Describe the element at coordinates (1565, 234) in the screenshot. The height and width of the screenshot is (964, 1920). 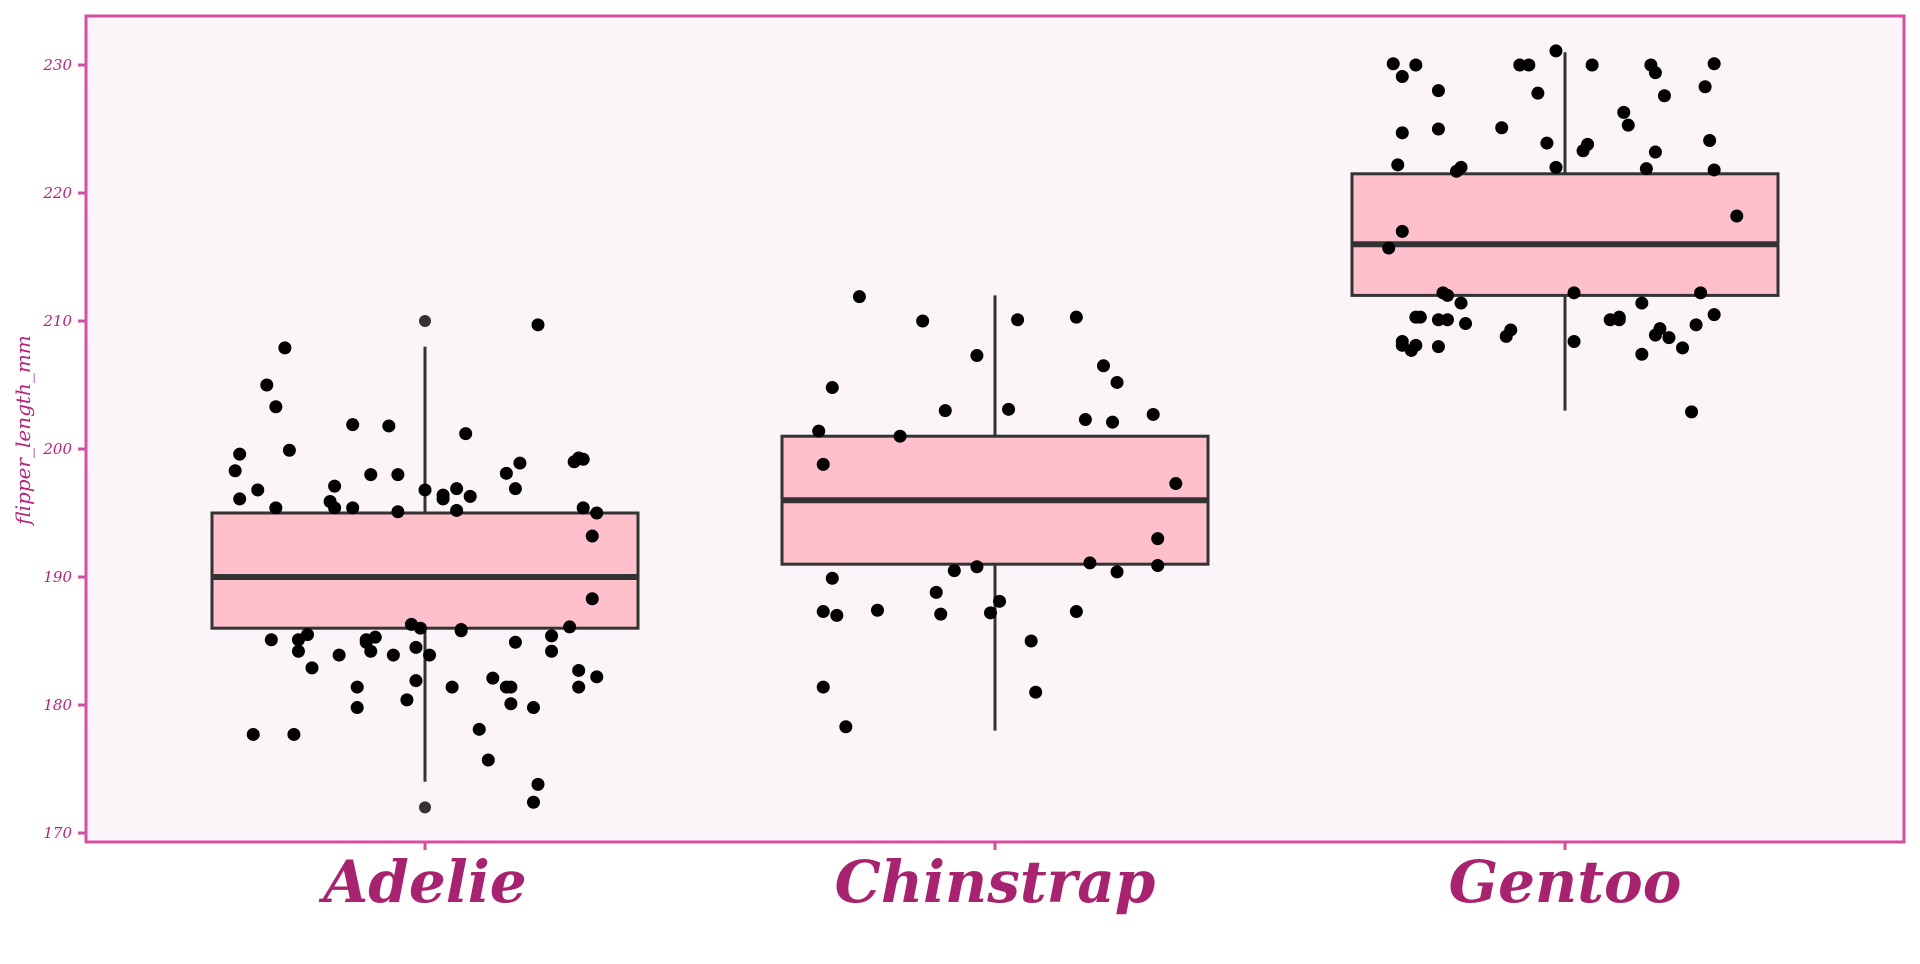
I see `box-gentoo` at that location.